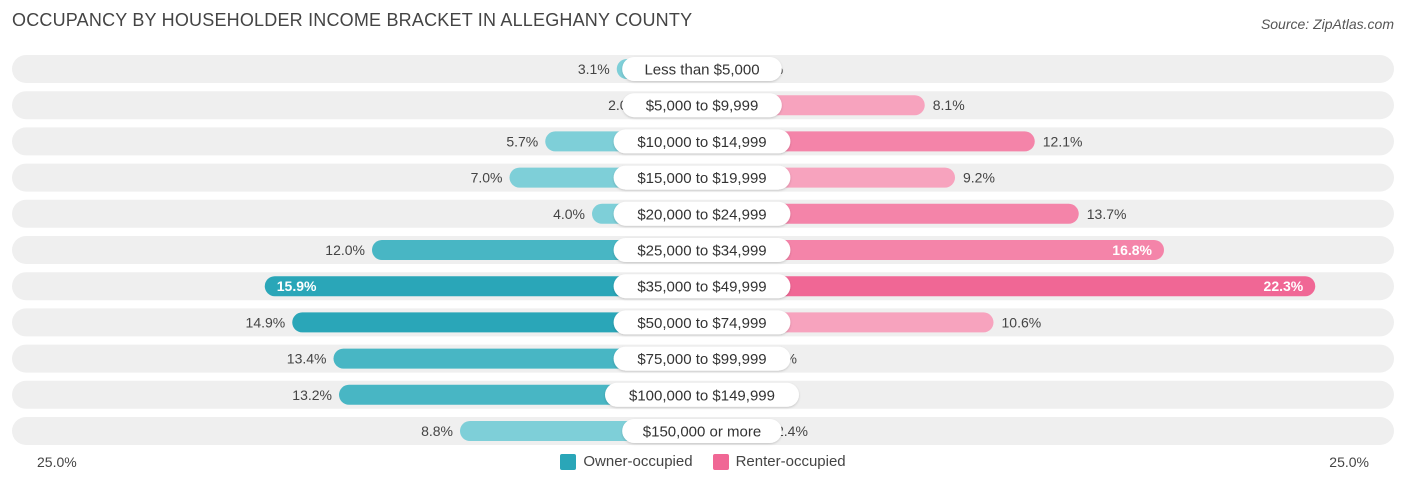  What do you see at coordinates (1327, 24) in the screenshot?
I see `source-label: Source: ZipAtlas.com` at bounding box center [1327, 24].